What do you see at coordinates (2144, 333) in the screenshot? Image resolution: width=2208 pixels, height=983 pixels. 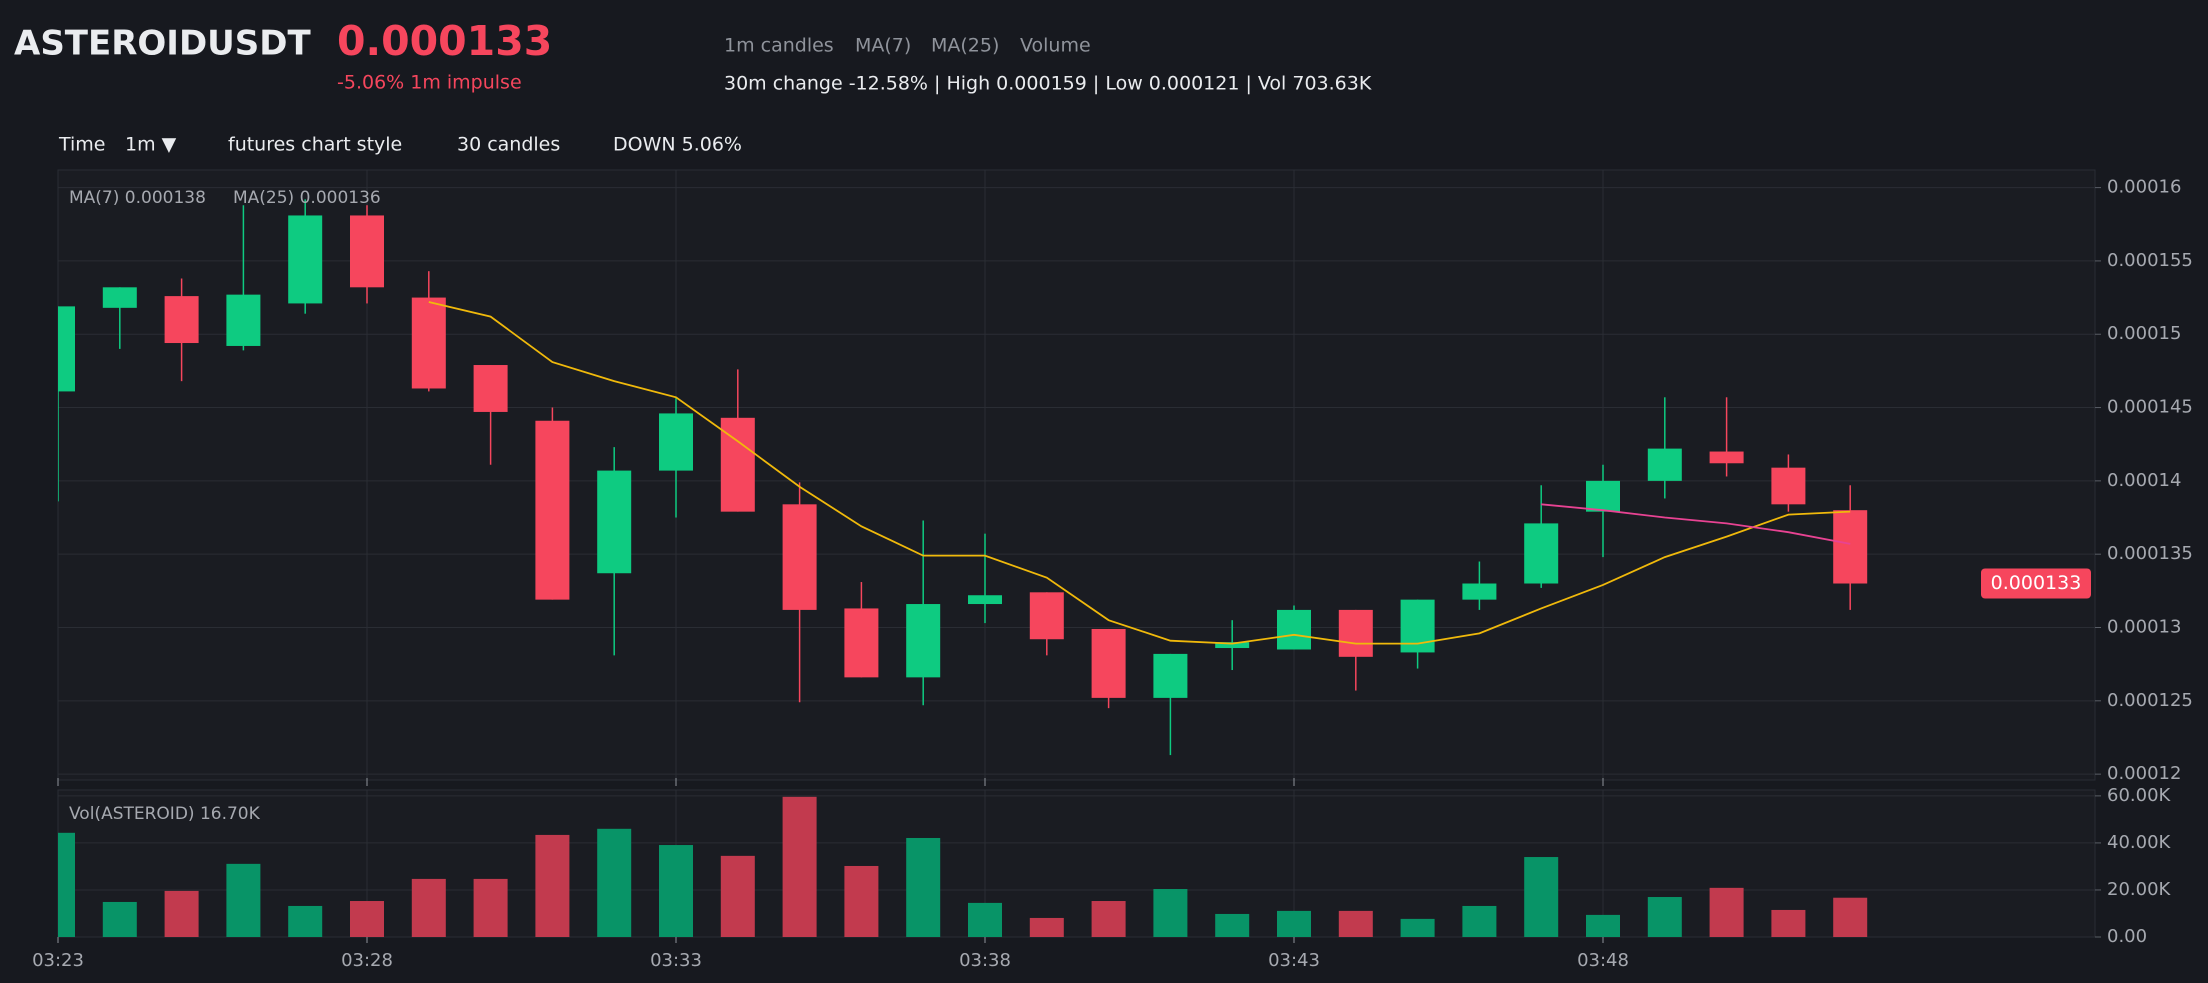 I see `y-tick-label: 0.00015` at bounding box center [2144, 333].